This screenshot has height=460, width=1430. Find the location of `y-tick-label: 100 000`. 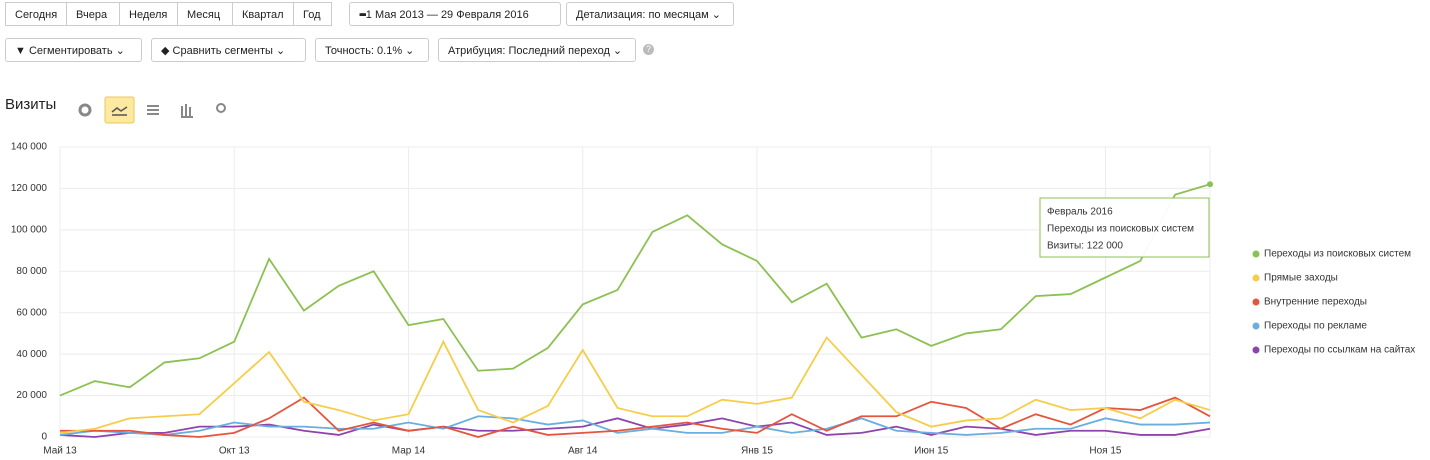

y-tick-label: 100 000 is located at coordinates (29, 229).